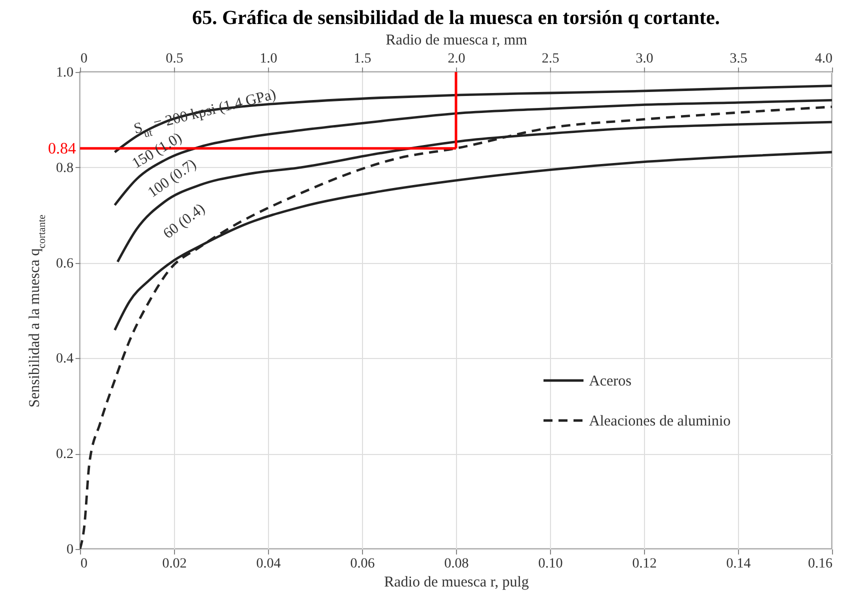 This screenshot has height=610, width=853. Describe the element at coordinates (362, 564) in the screenshot. I see `x-tick-label: 0.06` at that location.